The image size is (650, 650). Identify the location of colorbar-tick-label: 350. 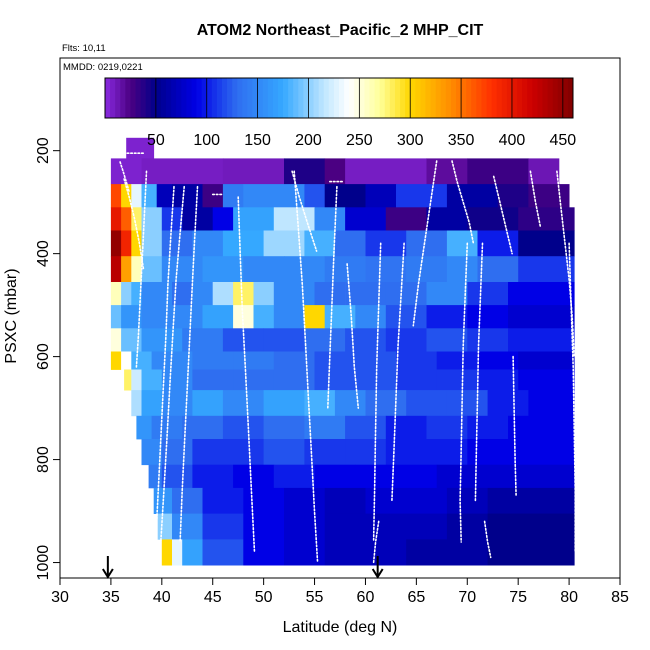
(461, 140).